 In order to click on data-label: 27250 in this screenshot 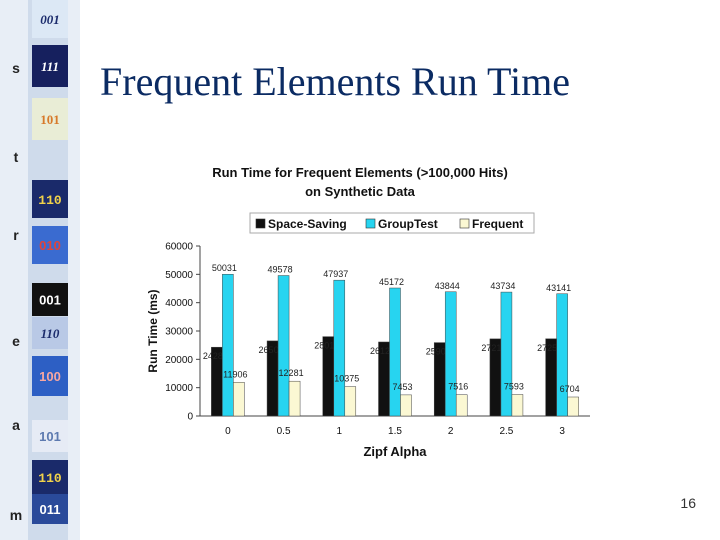, I will do `click(549, 348)`.